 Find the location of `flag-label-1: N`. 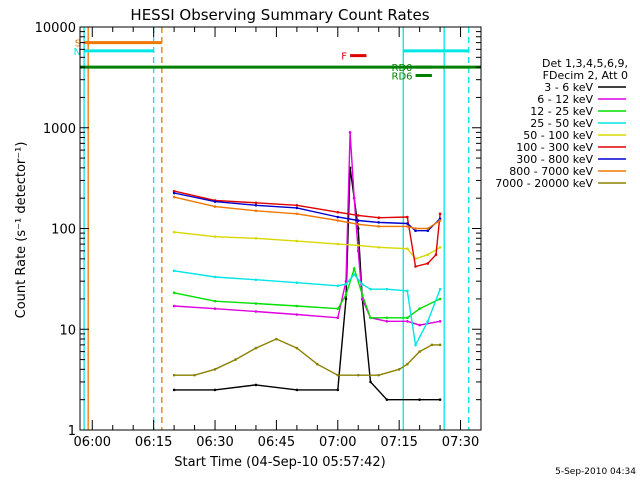

flag-label-1: N is located at coordinates (77, 52).